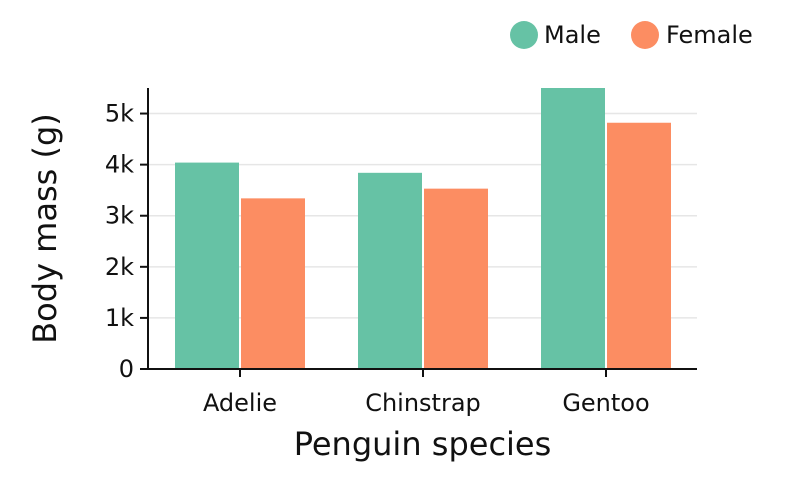 The height and width of the screenshot is (491, 800). What do you see at coordinates (126, 369) in the screenshot?
I see `y-tick-label: 0` at bounding box center [126, 369].